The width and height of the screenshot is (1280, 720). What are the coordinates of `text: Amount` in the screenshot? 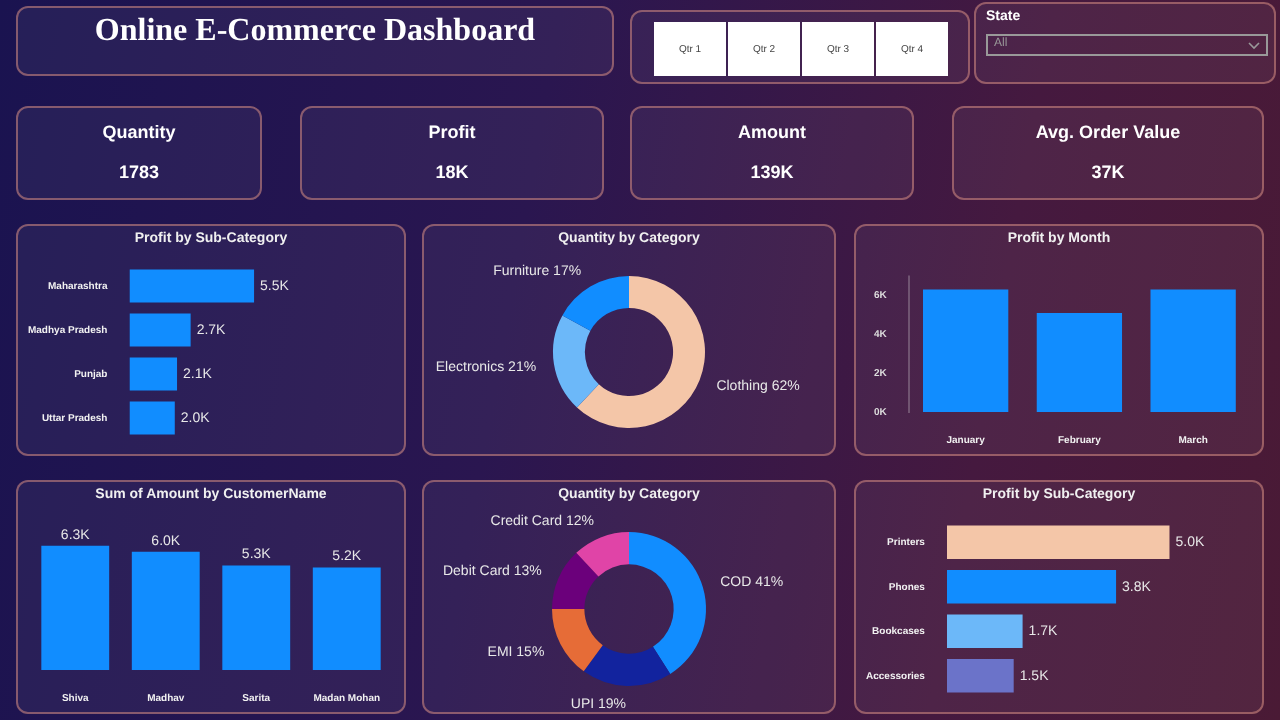 It's located at (772, 132).